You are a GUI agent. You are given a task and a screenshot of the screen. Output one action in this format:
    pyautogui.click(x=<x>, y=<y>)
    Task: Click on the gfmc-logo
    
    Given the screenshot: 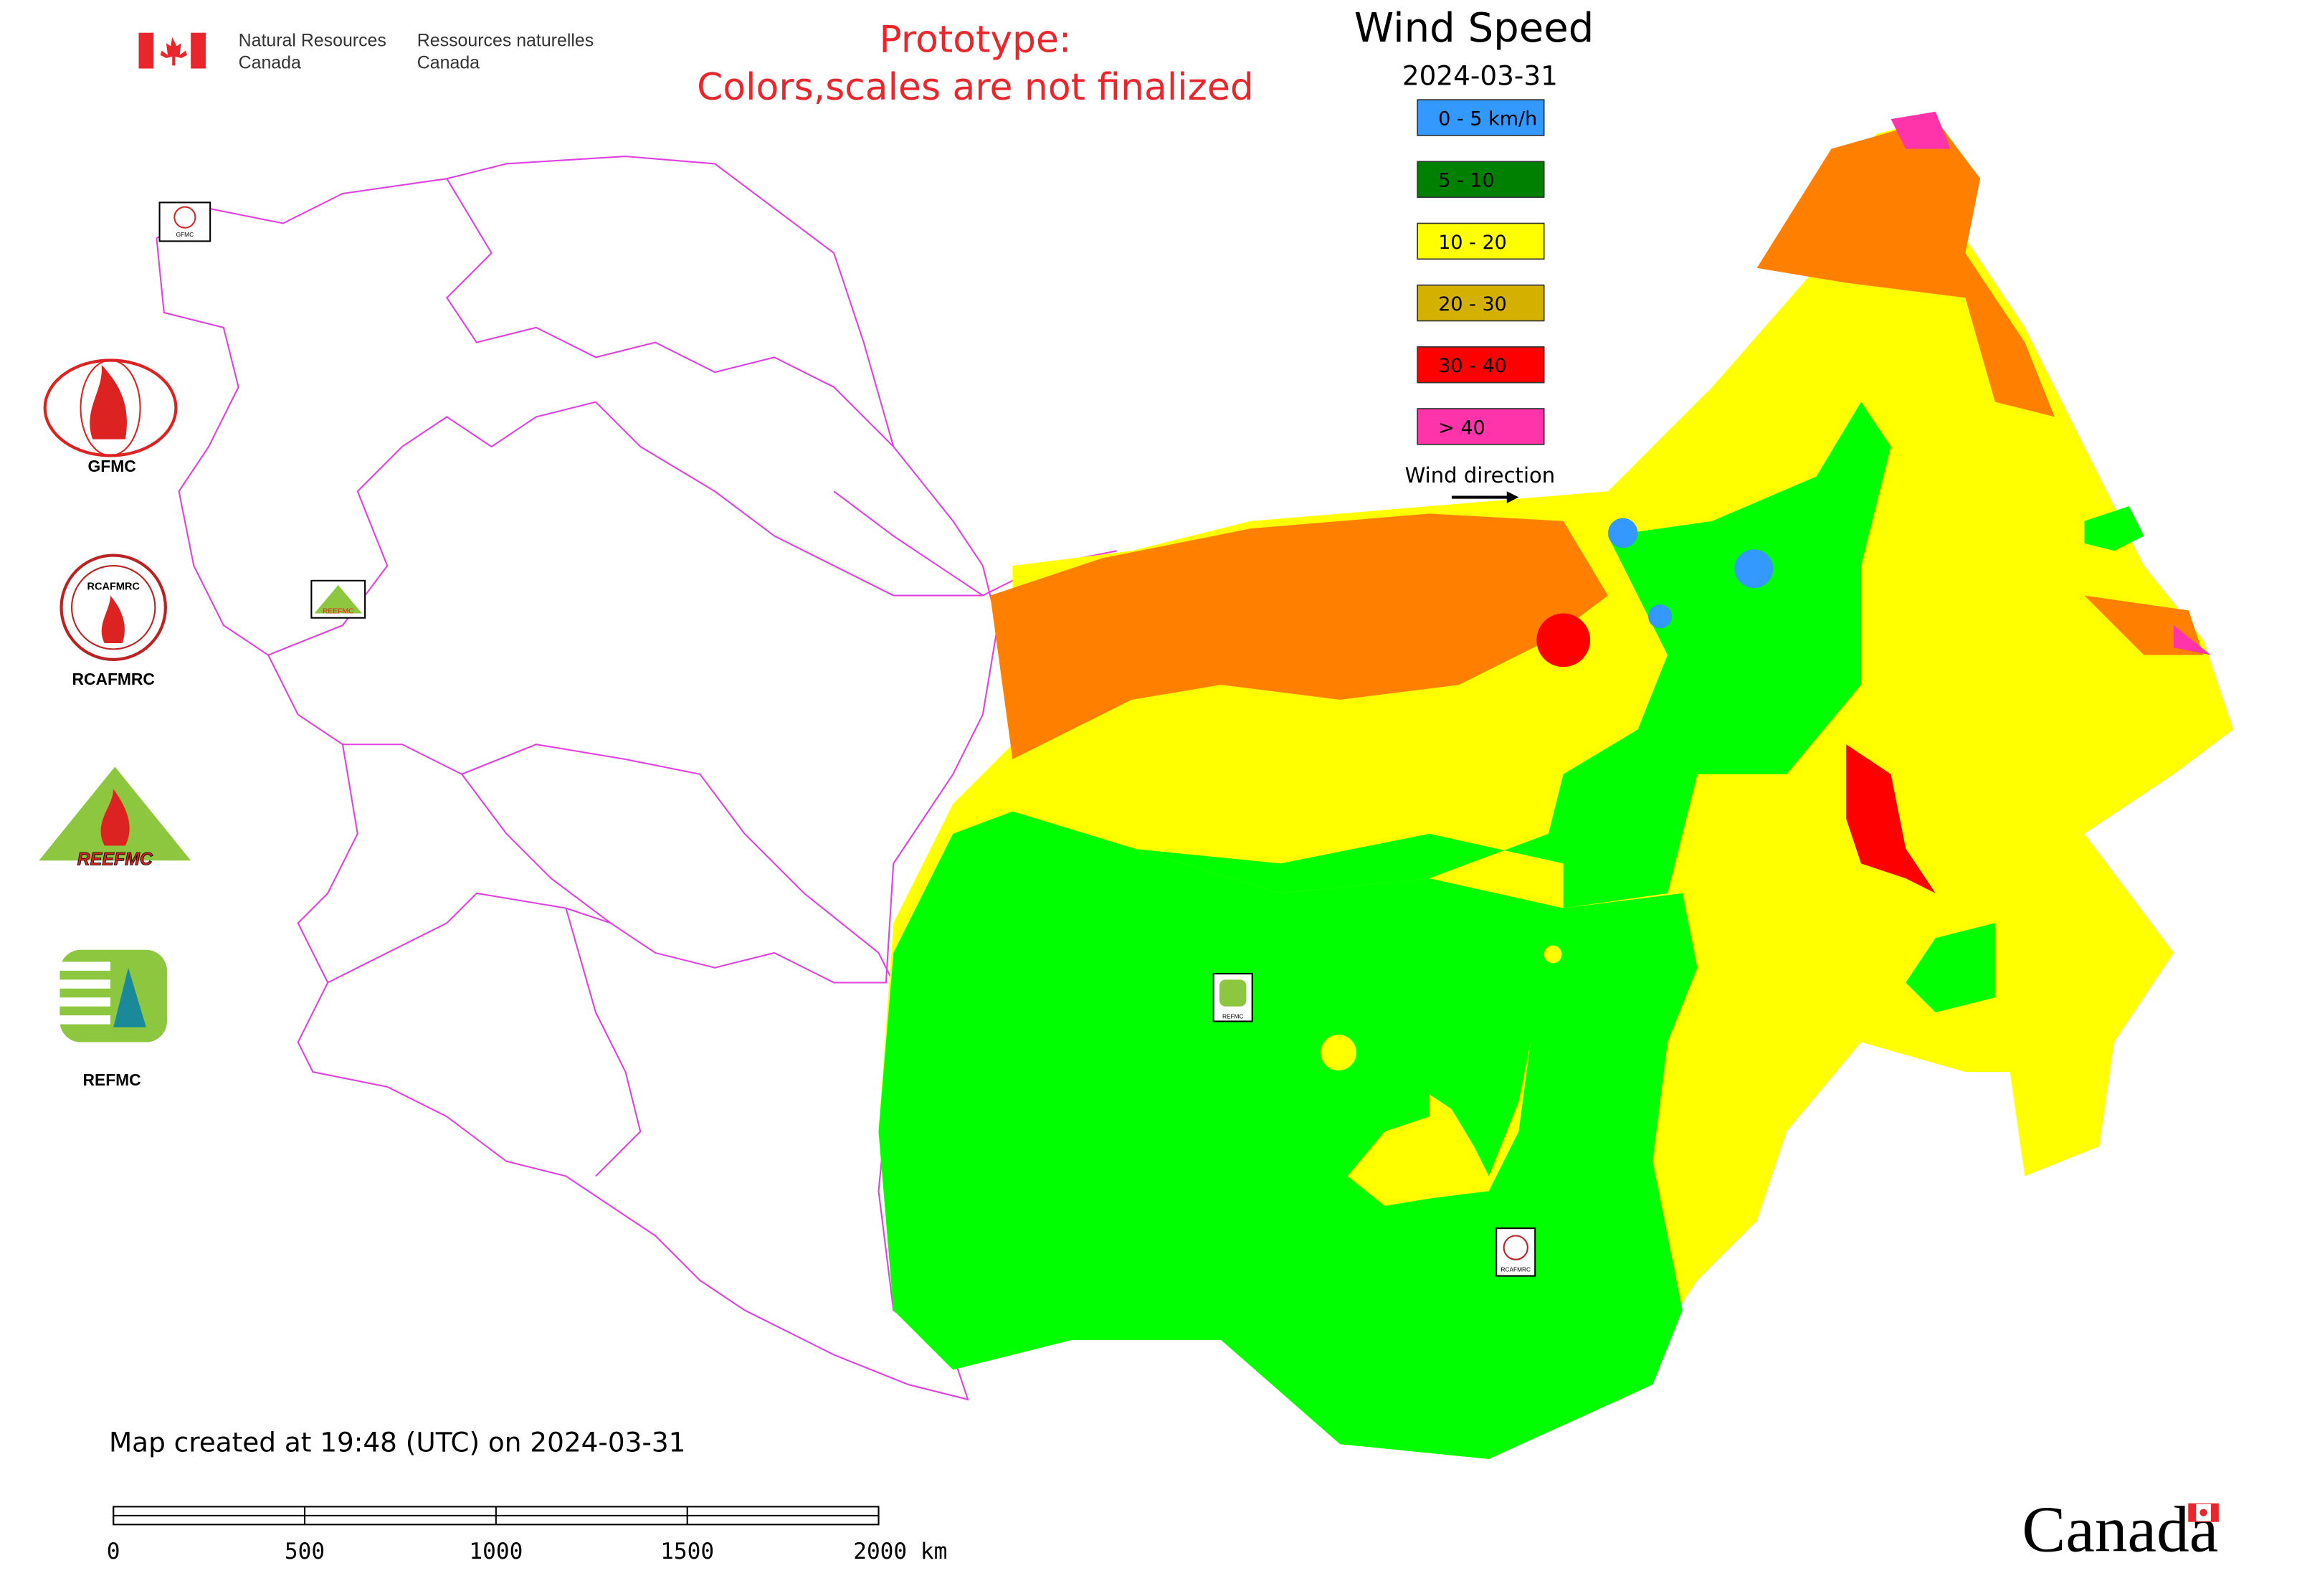 What is the action you would take?
    pyautogui.click(x=111, y=407)
    